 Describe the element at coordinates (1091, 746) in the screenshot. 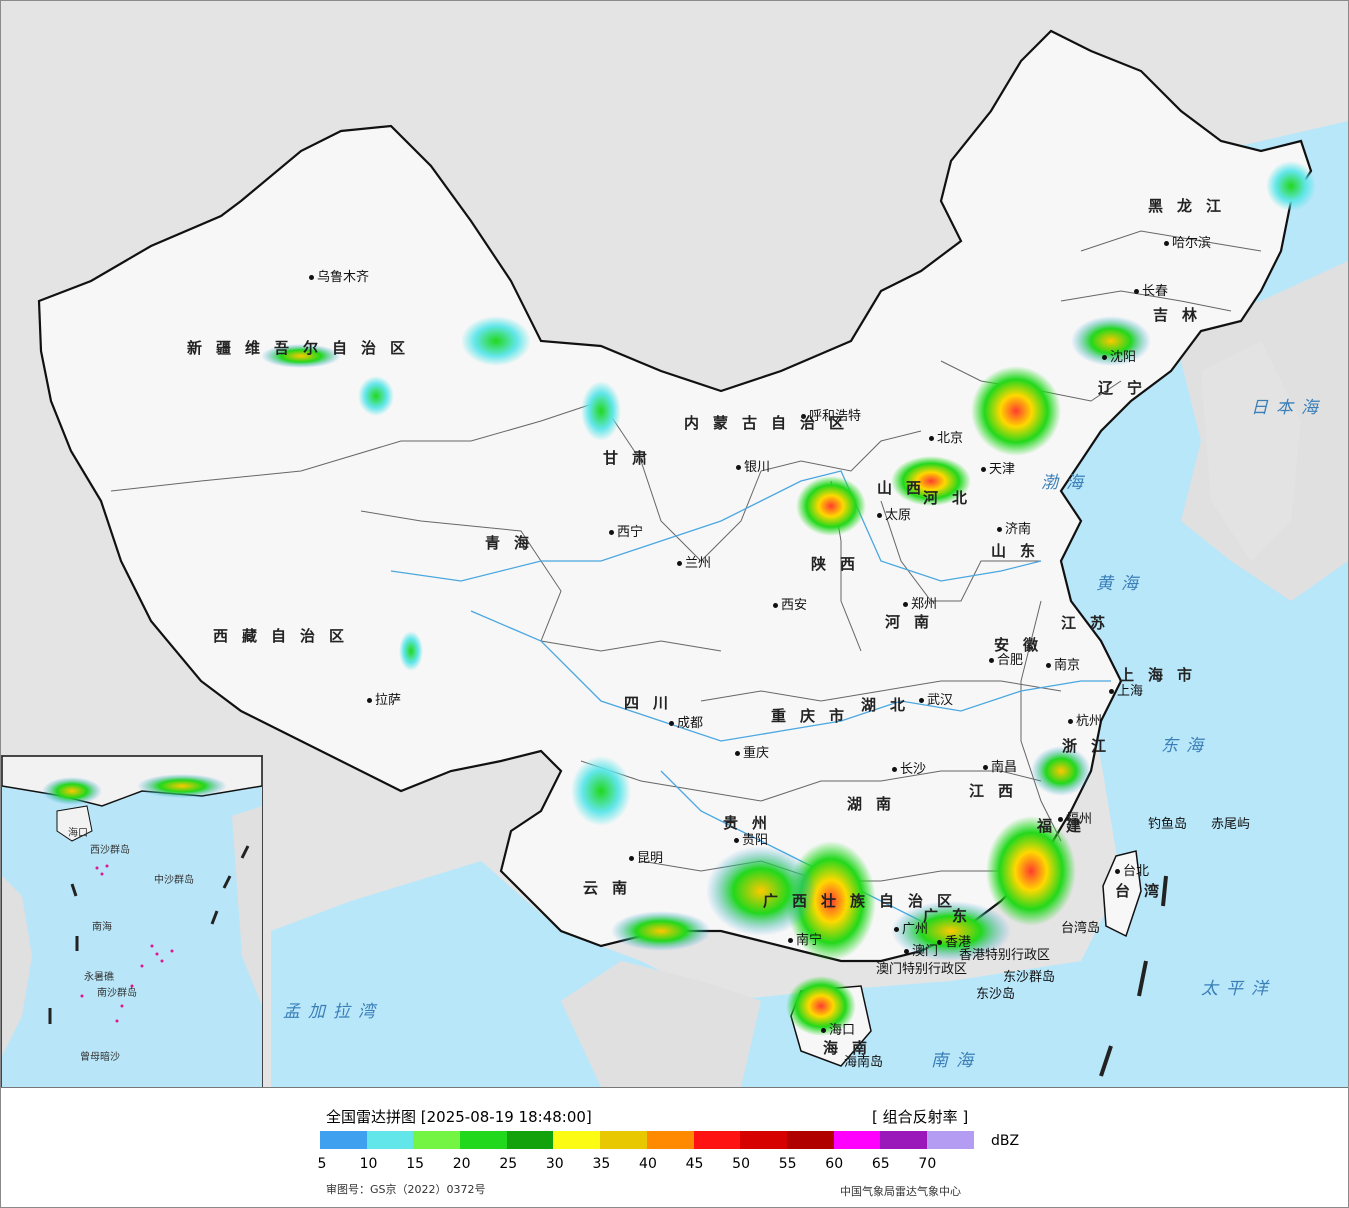

I see `province-label-text: 浙江` at that location.